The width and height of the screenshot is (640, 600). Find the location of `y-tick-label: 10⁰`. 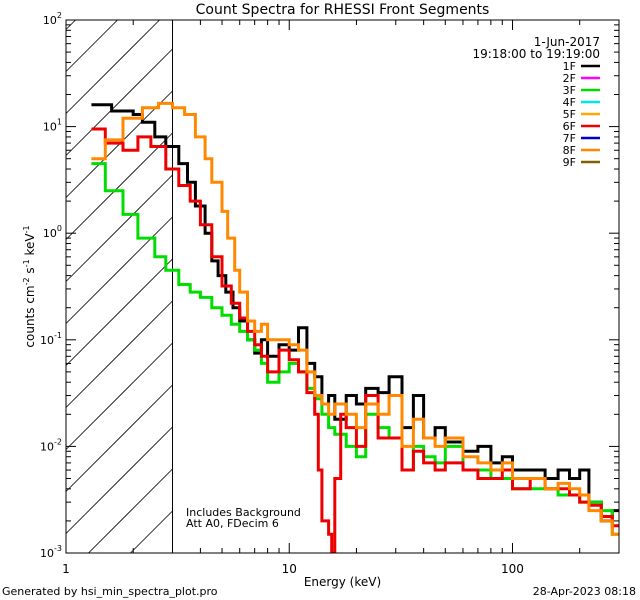

y-tick-label: 10⁰ is located at coordinates (52, 232).